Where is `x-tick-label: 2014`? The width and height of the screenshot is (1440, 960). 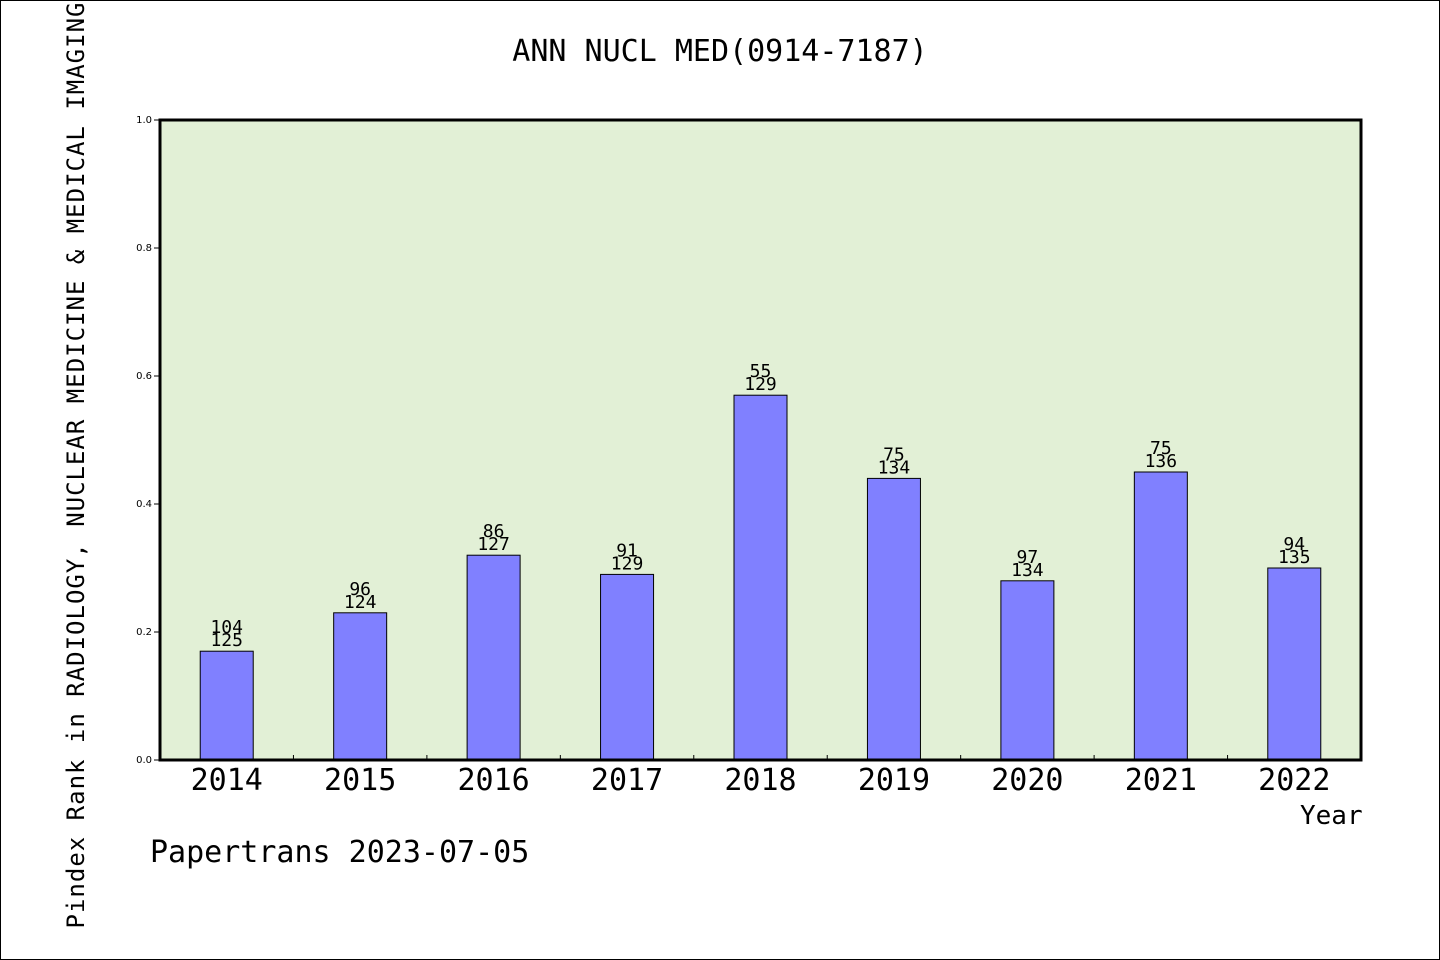 x-tick-label: 2014 is located at coordinates (227, 780).